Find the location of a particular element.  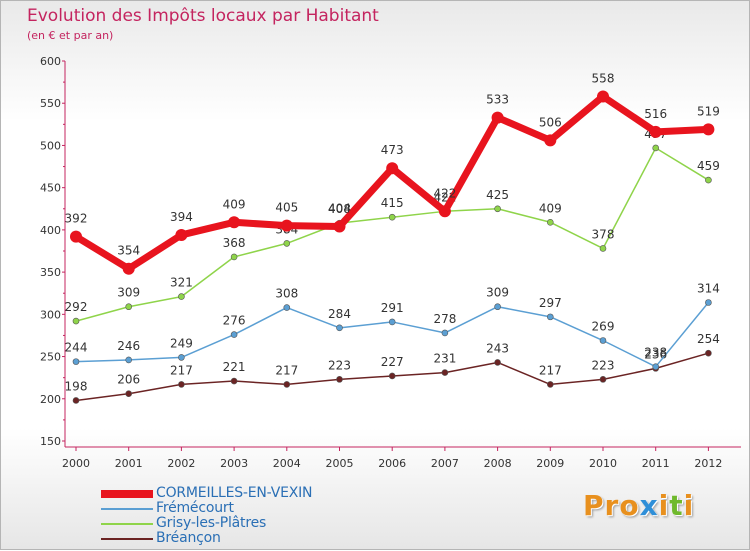

y-tick-label: 150 is located at coordinates (50, 441).